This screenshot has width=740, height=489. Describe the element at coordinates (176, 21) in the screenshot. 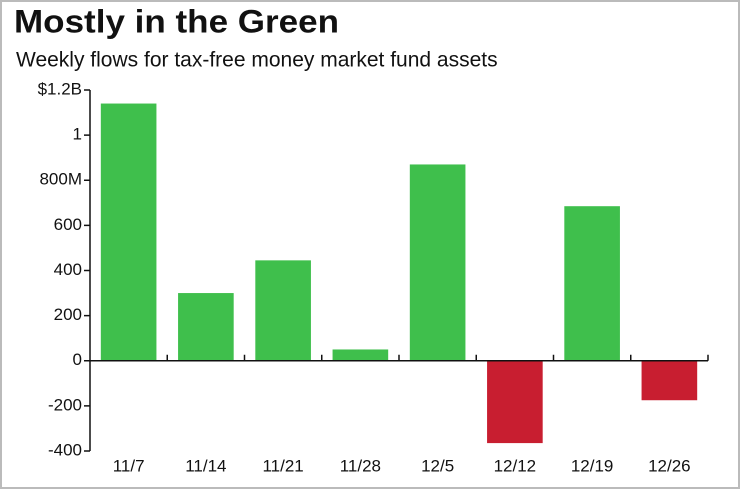

I see `chart-title: Mostly in the Green` at that location.